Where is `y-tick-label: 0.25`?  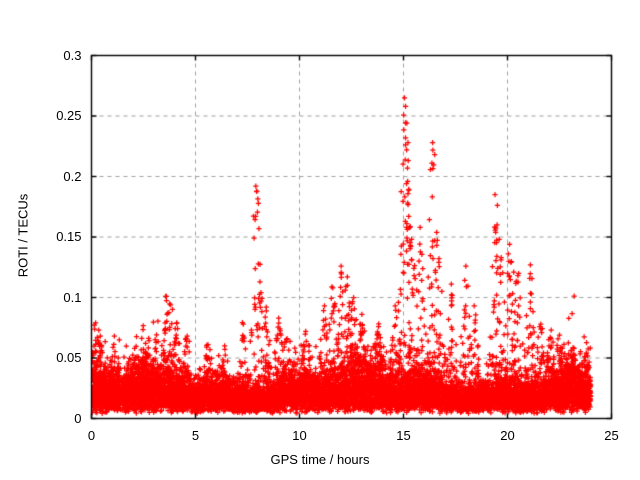
y-tick-label: 0.25 is located at coordinates (69, 115).